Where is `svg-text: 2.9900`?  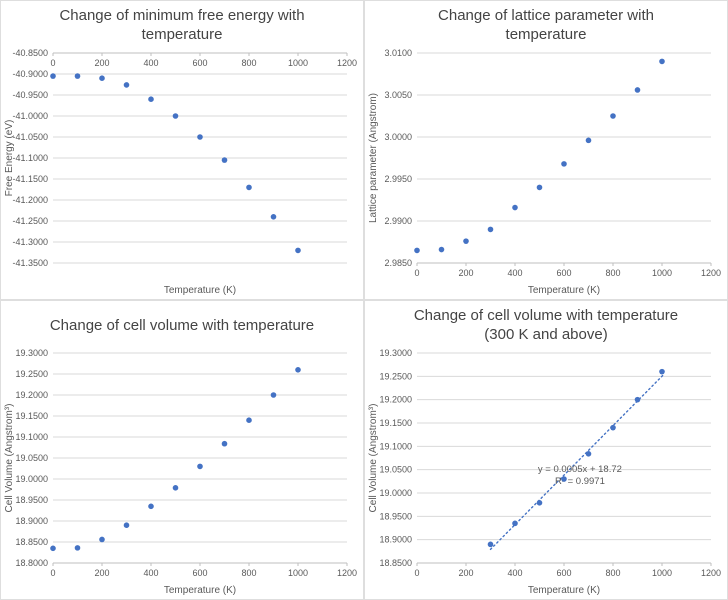 svg-text: 2.9900 is located at coordinates (398, 221).